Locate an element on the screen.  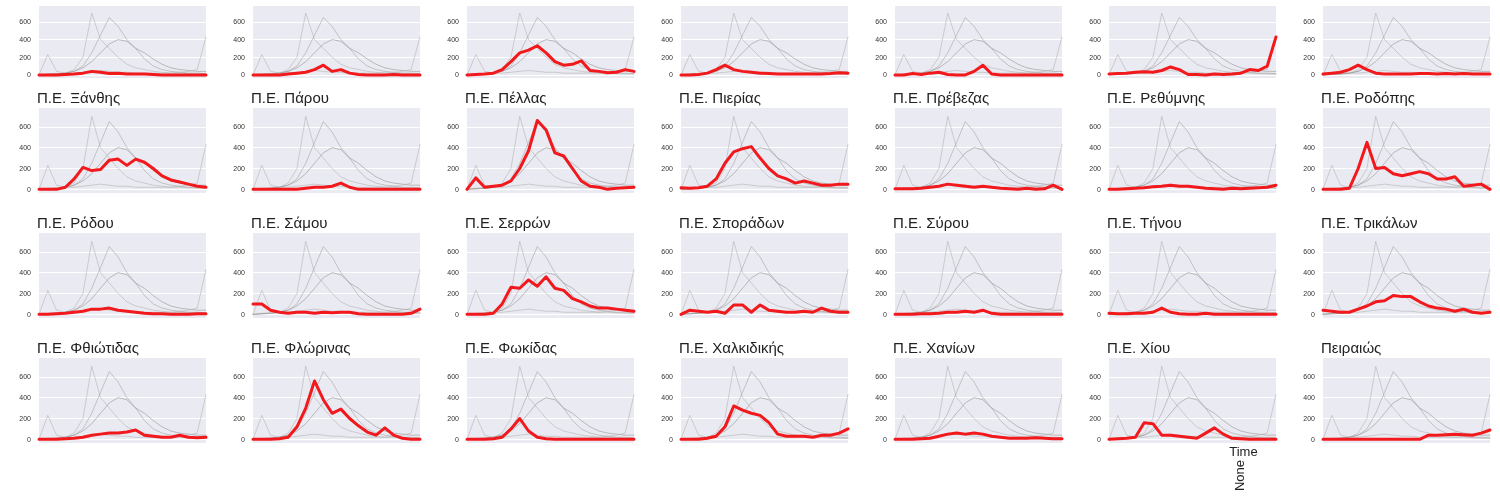
chart-title: Π.Ε. Πέλλας is located at coordinates (506, 97).